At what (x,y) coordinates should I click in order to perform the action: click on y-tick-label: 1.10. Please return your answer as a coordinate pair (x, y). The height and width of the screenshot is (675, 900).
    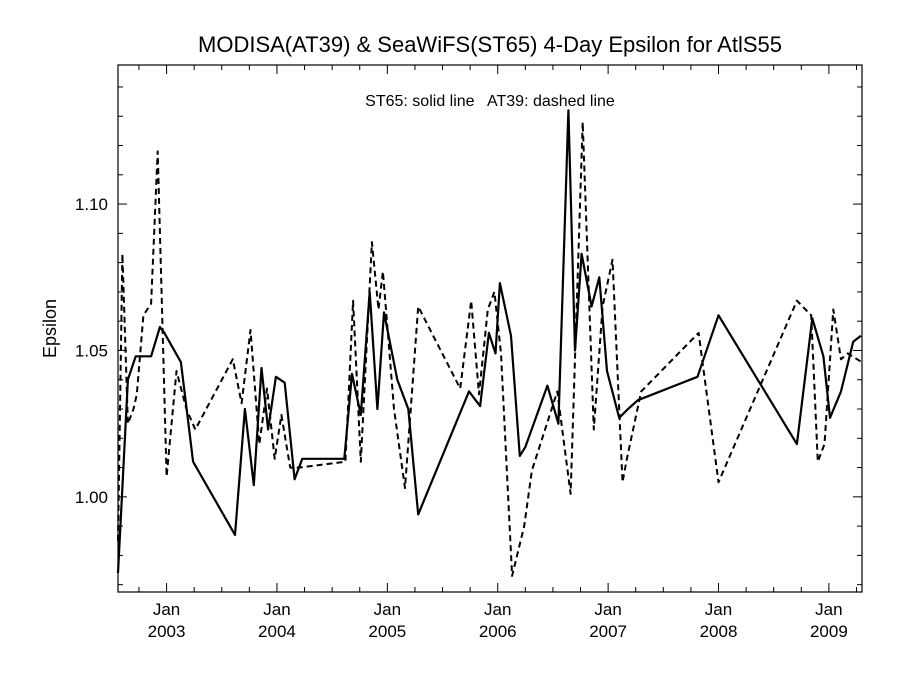
    Looking at the image, I should click on (91, 204).